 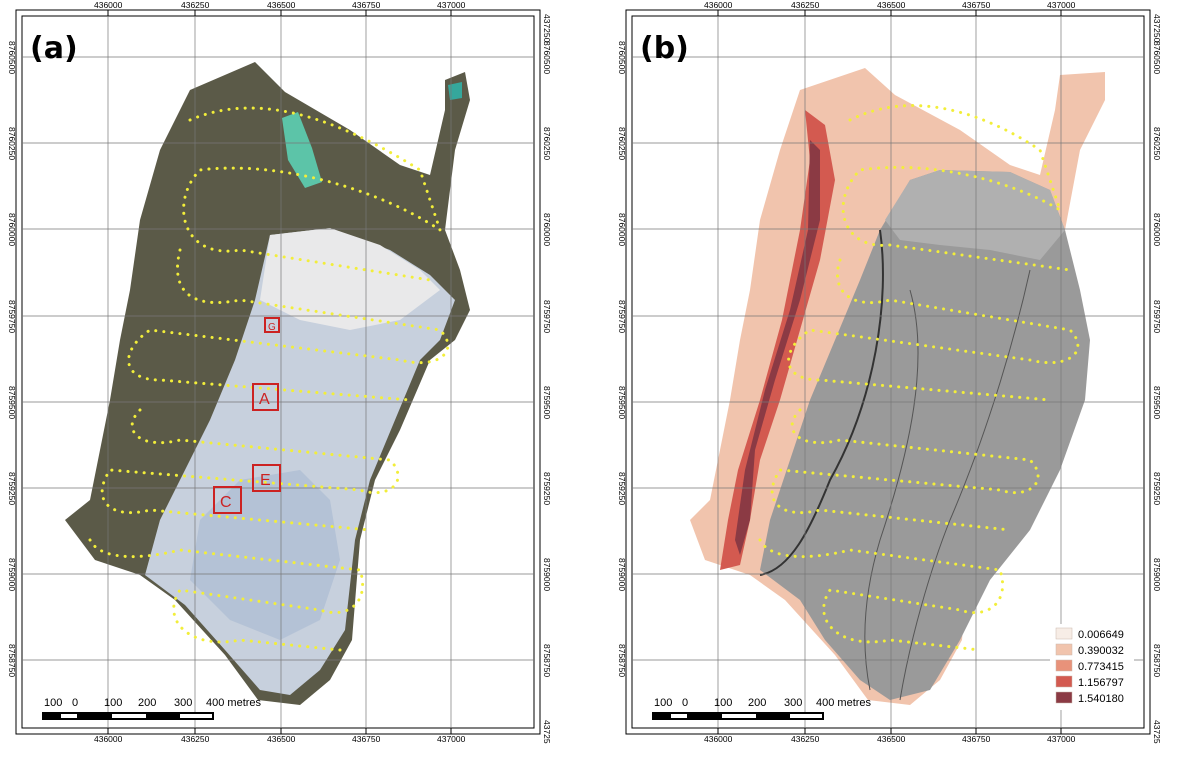 I want to click on top-tick-label: 436250, so click(x=195, y=5).